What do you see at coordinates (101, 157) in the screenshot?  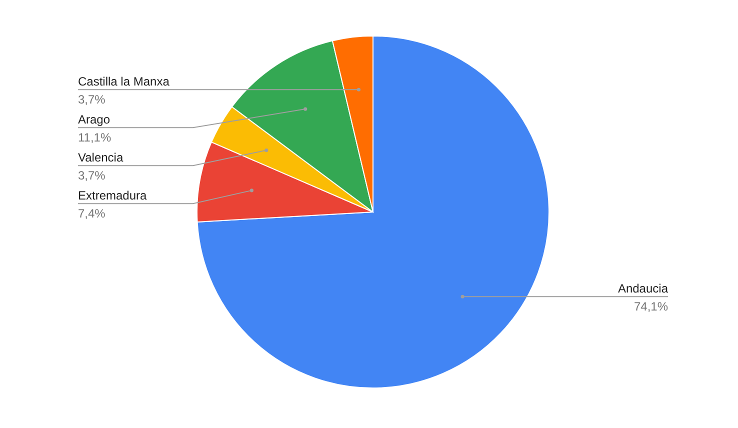 I see `slice-label: Valencia` at bounding box center [101, 157].